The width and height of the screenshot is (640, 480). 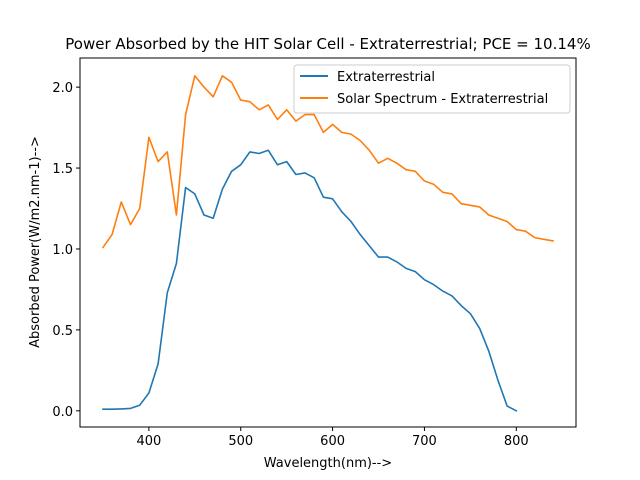 What do you see at coordinates (516, 441) in the screenshot?
I see `x-tick-label: 800` at bounding box center [516, 441].